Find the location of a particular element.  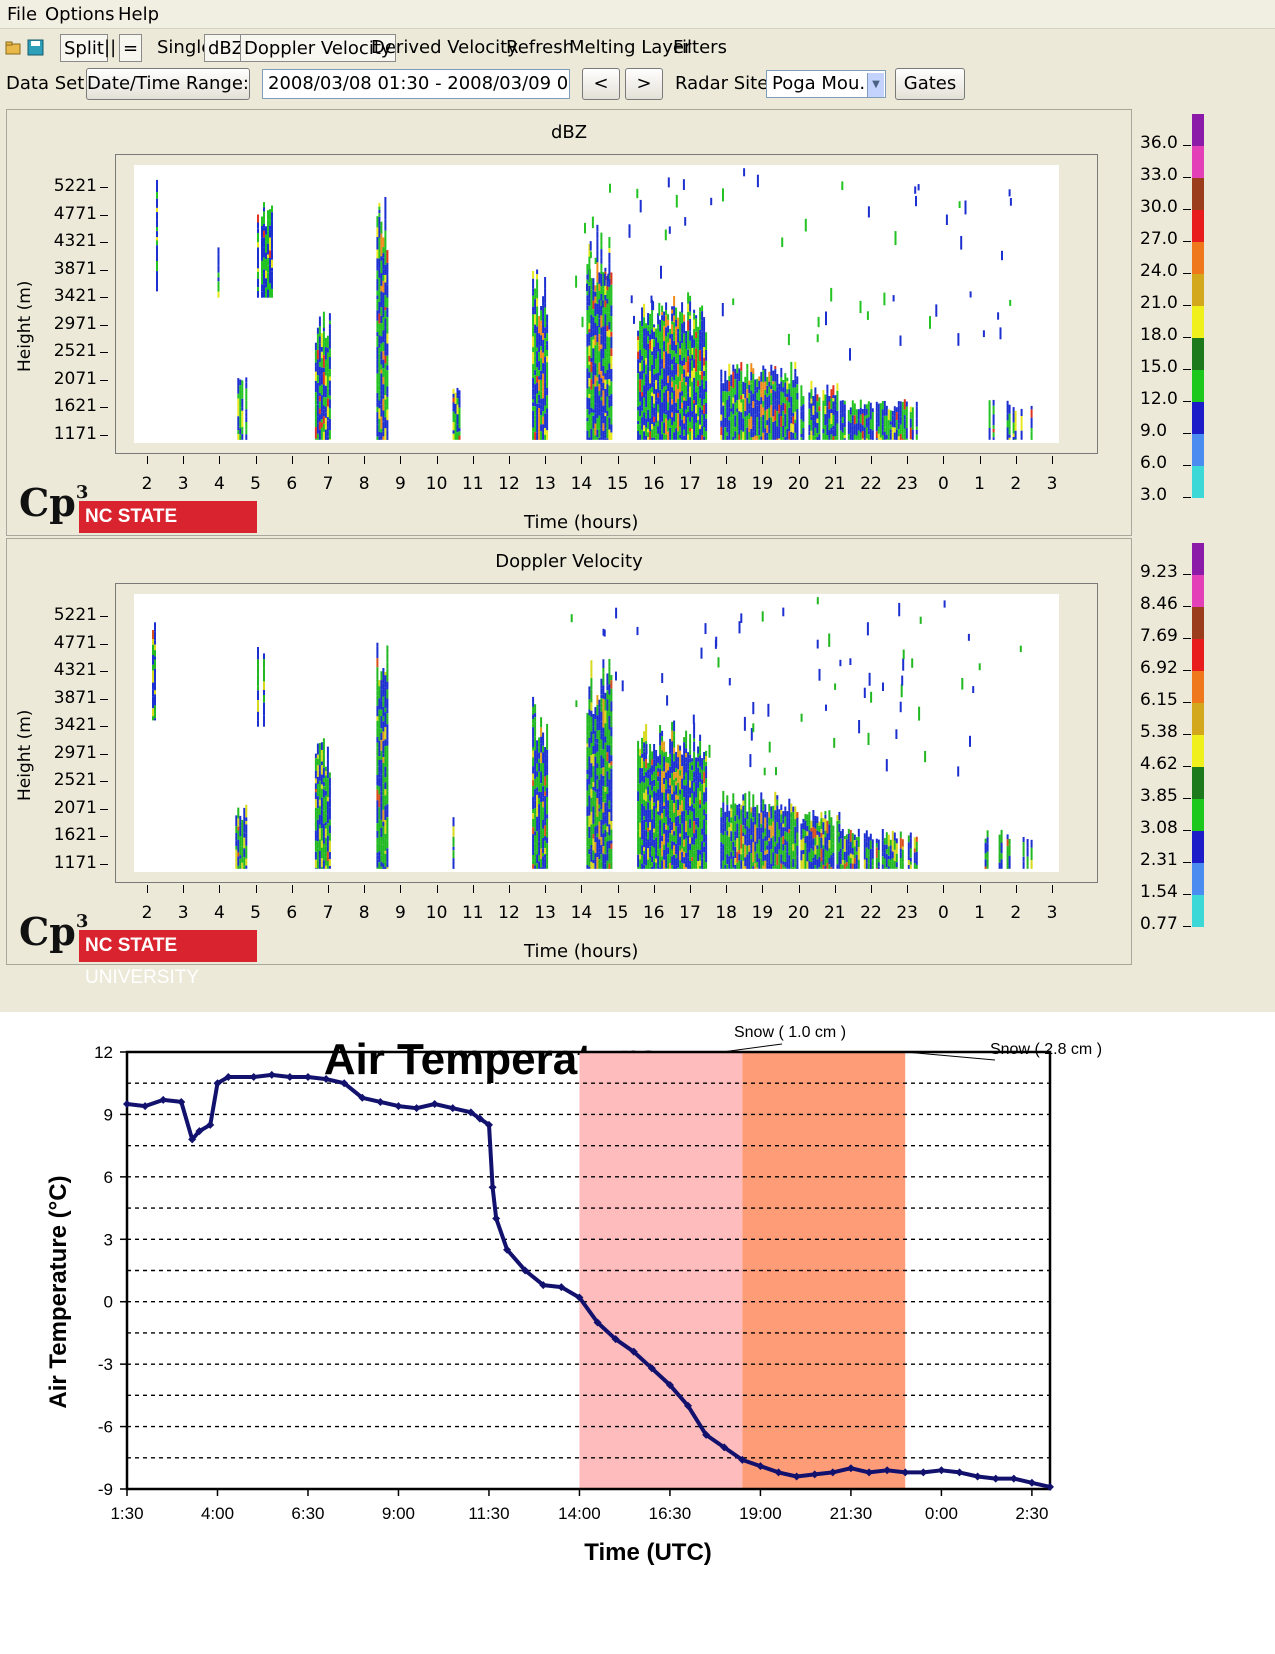

radar-site-select: Poga Mou... ▼ is located at coordinates (826, 84).